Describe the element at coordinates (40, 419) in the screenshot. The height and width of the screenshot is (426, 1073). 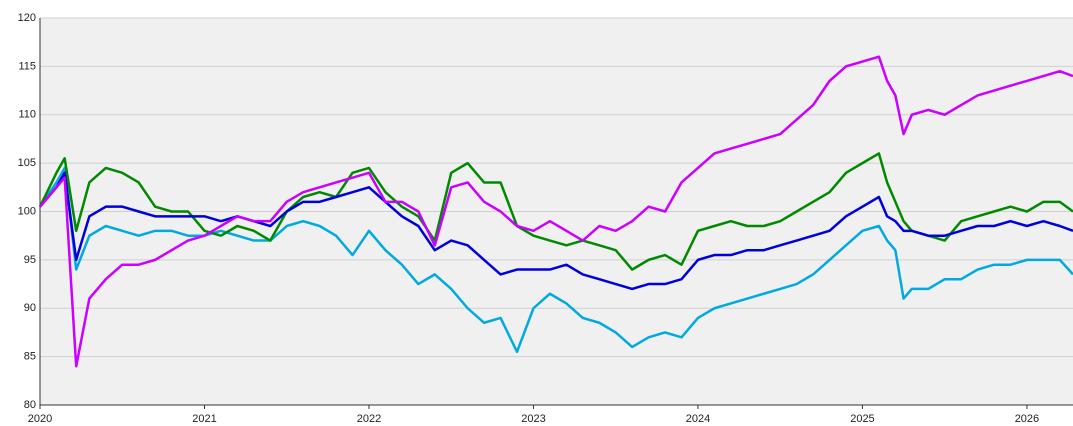
I see `x-tick-label: 2020` at that location.